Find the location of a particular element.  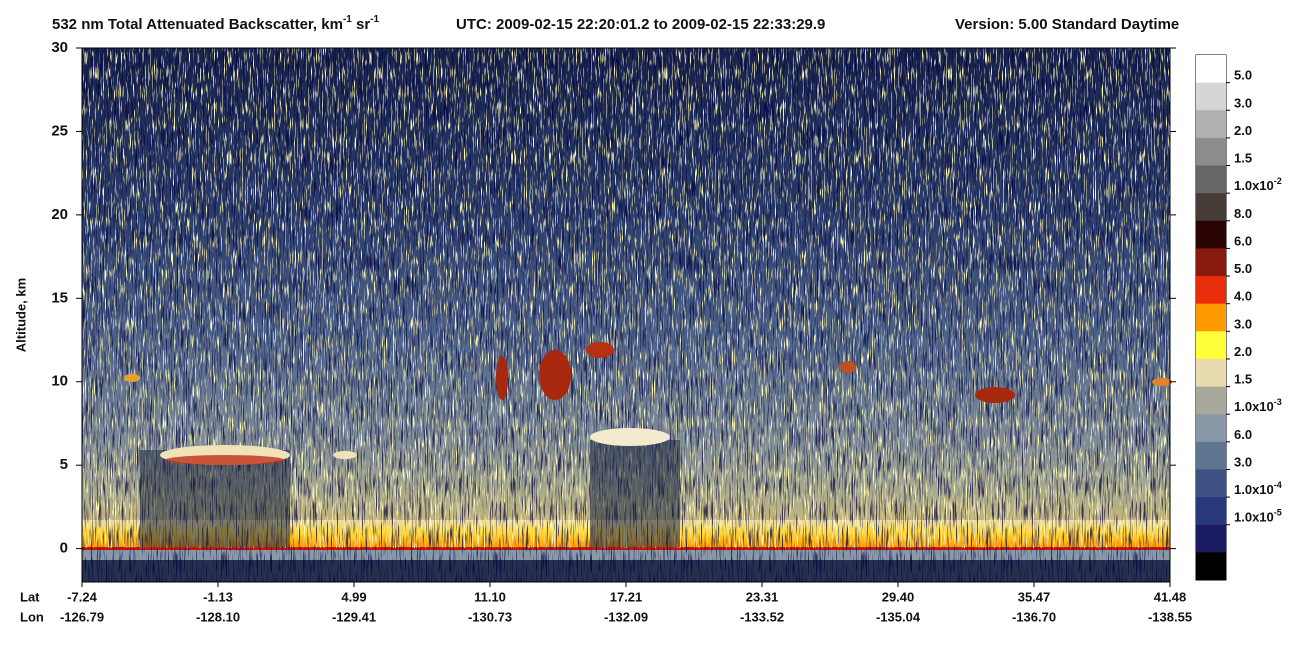

title-part: sr is located at coordinates (361, 24).